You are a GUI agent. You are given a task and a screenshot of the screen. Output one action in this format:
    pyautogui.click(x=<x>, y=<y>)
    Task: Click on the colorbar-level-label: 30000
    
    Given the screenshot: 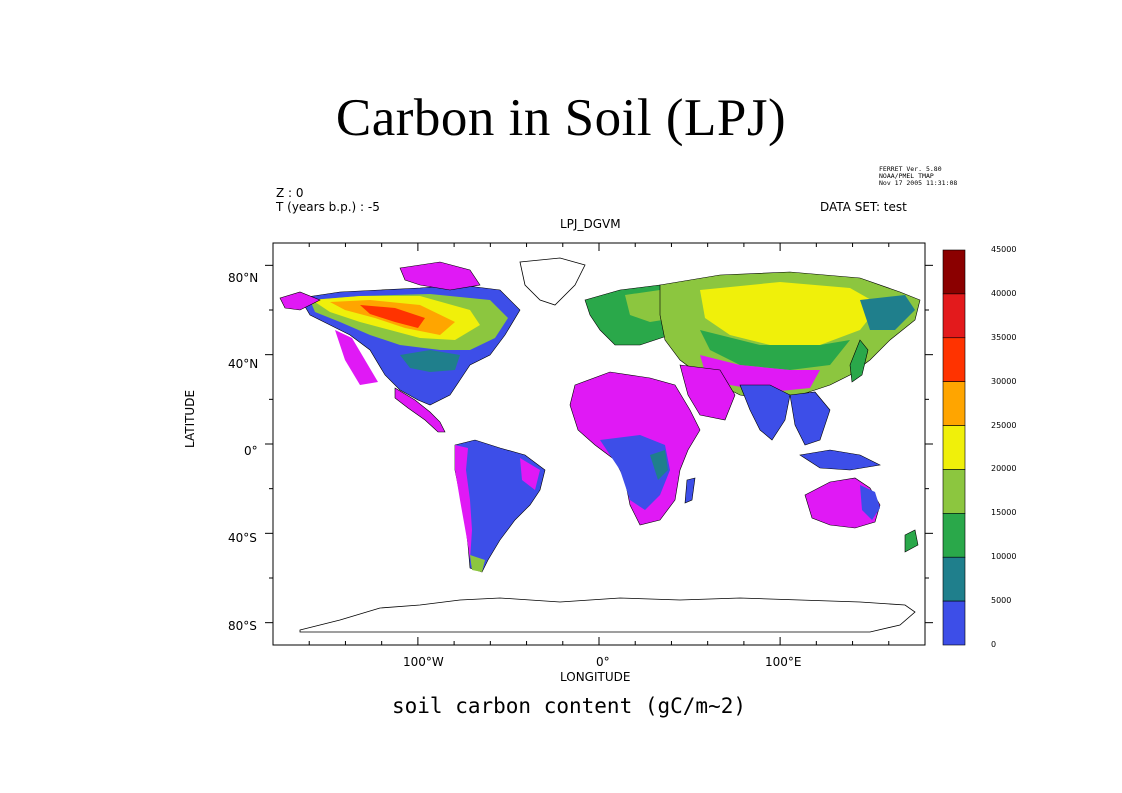 What is the action you would take?
    pyautogui.click(x=1004, y=381)
    